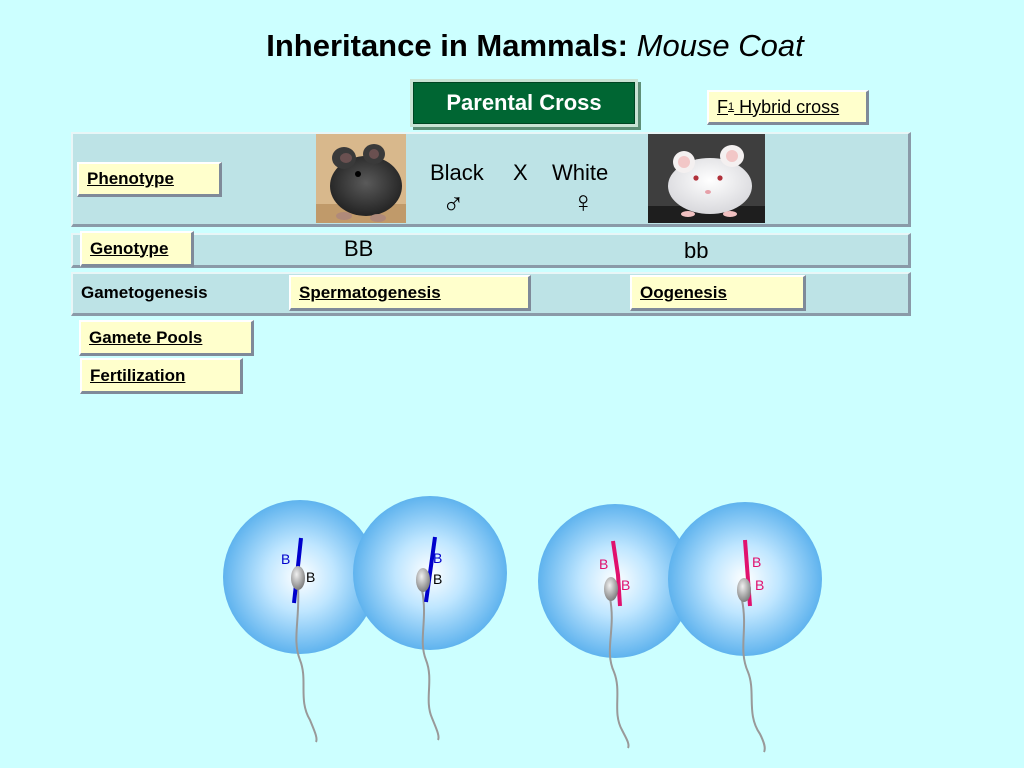 Image resolution: width=1024 pixels, height=768 pixels. Describe the element at coordinates (161, 376) in the screenshot. I see `fertilization-button: Fertilization` at that location.